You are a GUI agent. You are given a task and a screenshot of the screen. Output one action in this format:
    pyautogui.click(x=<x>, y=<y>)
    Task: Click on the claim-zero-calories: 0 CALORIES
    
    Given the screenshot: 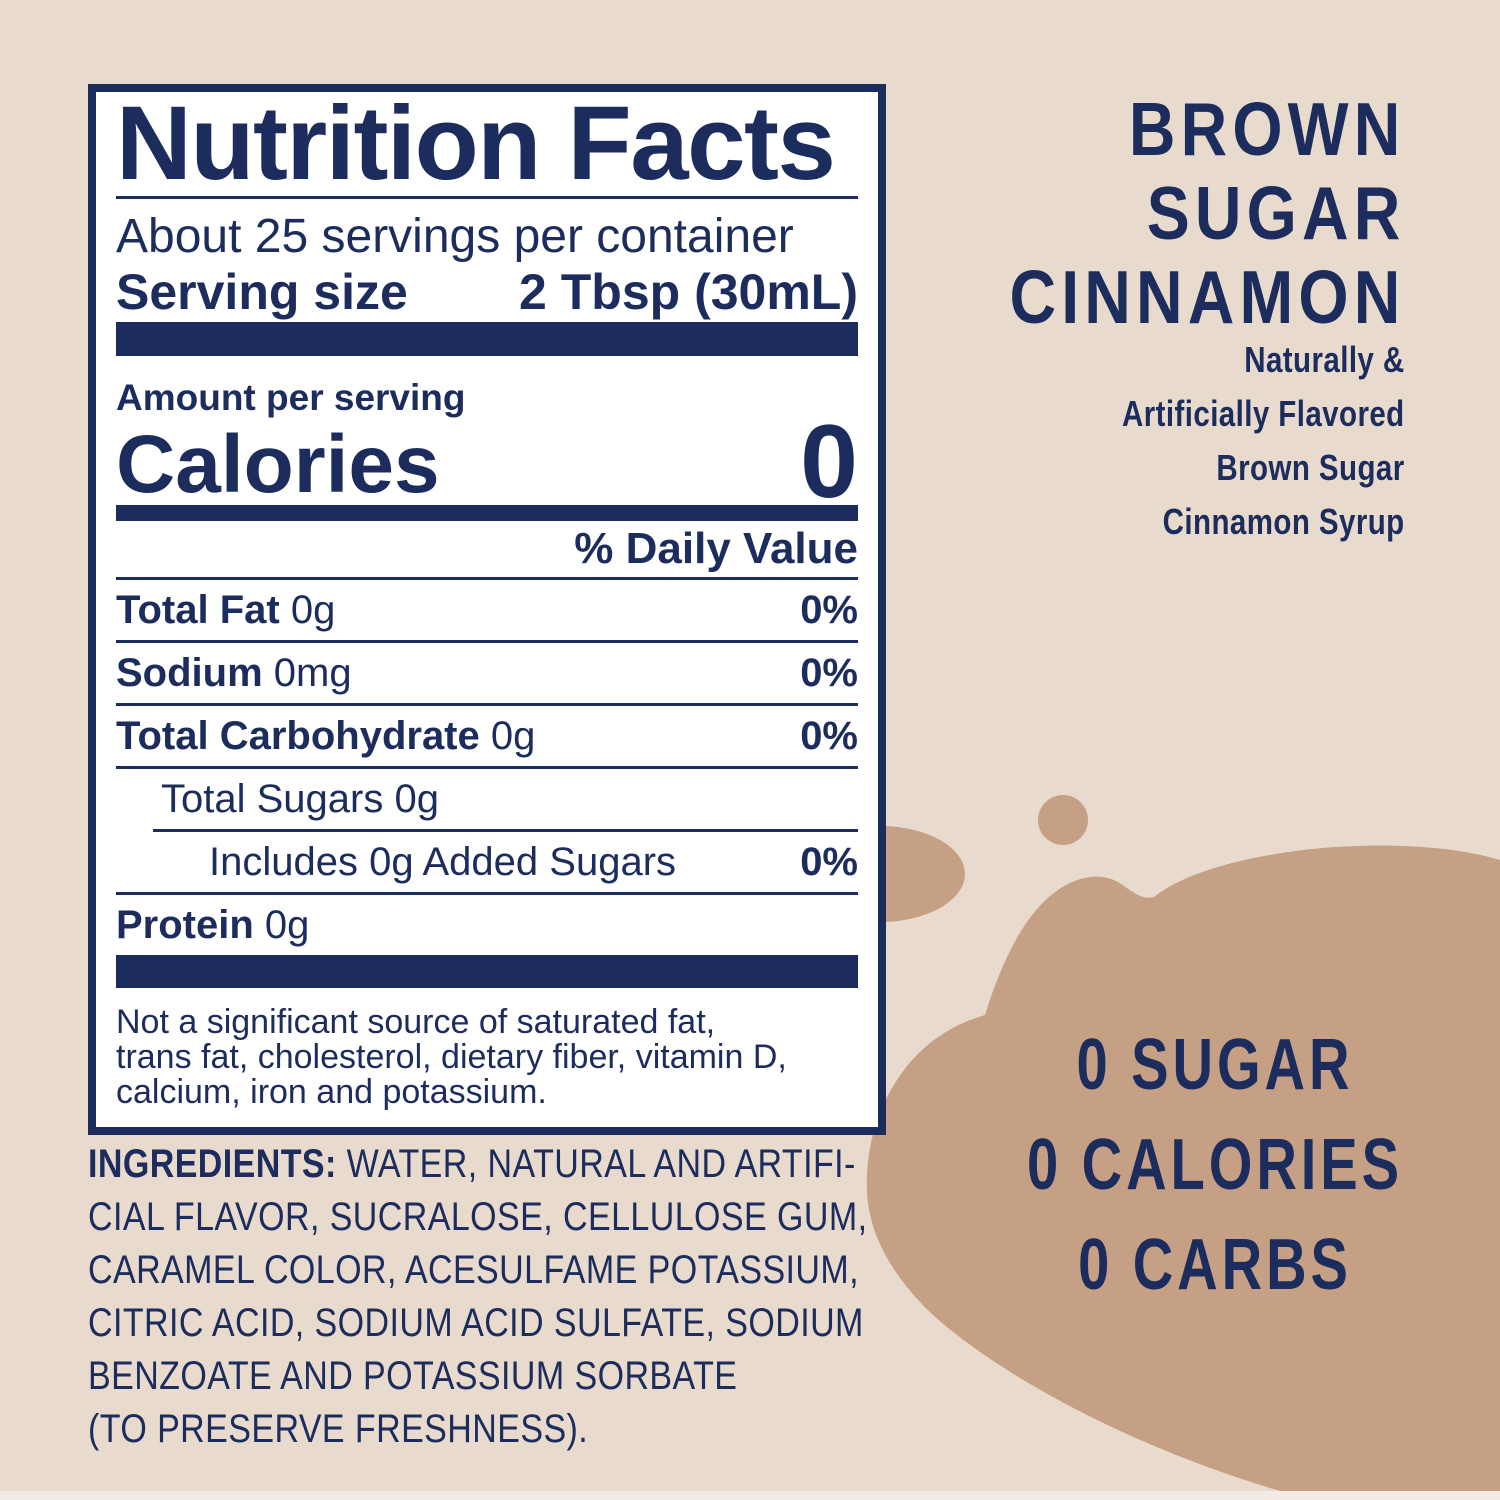 What is the action you would take?
    pyautogui.click(x=1215, y=1165)
    